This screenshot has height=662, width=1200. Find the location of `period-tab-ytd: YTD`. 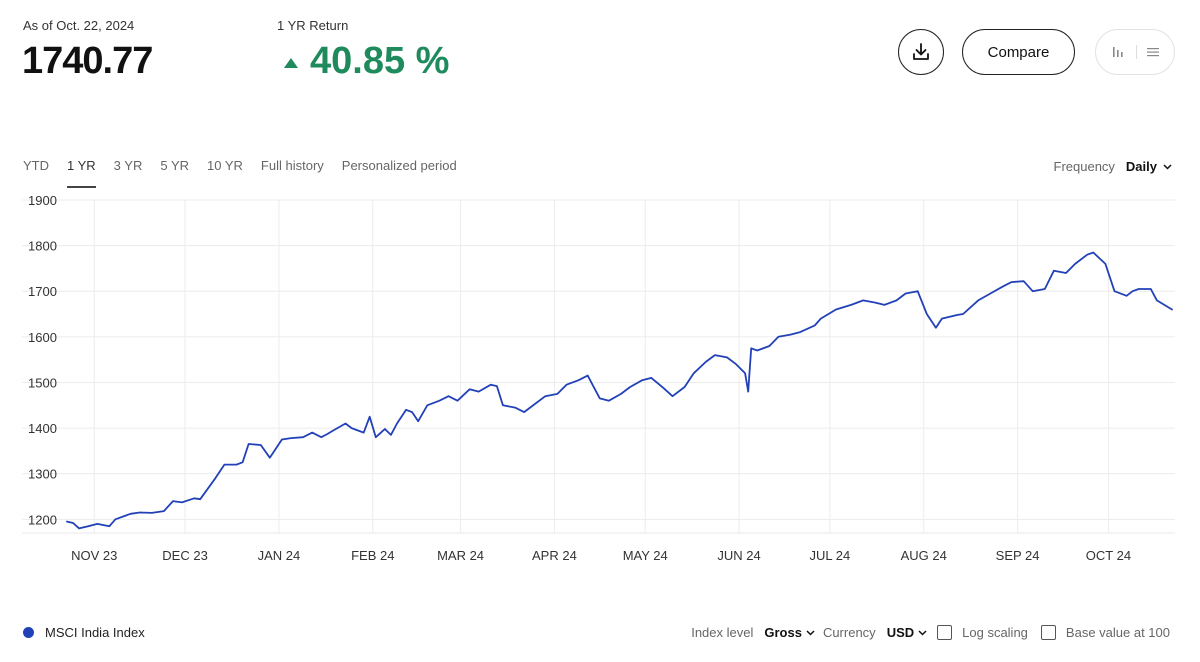

period-tab-ytd: YTD is located at coordinates (36, 165).